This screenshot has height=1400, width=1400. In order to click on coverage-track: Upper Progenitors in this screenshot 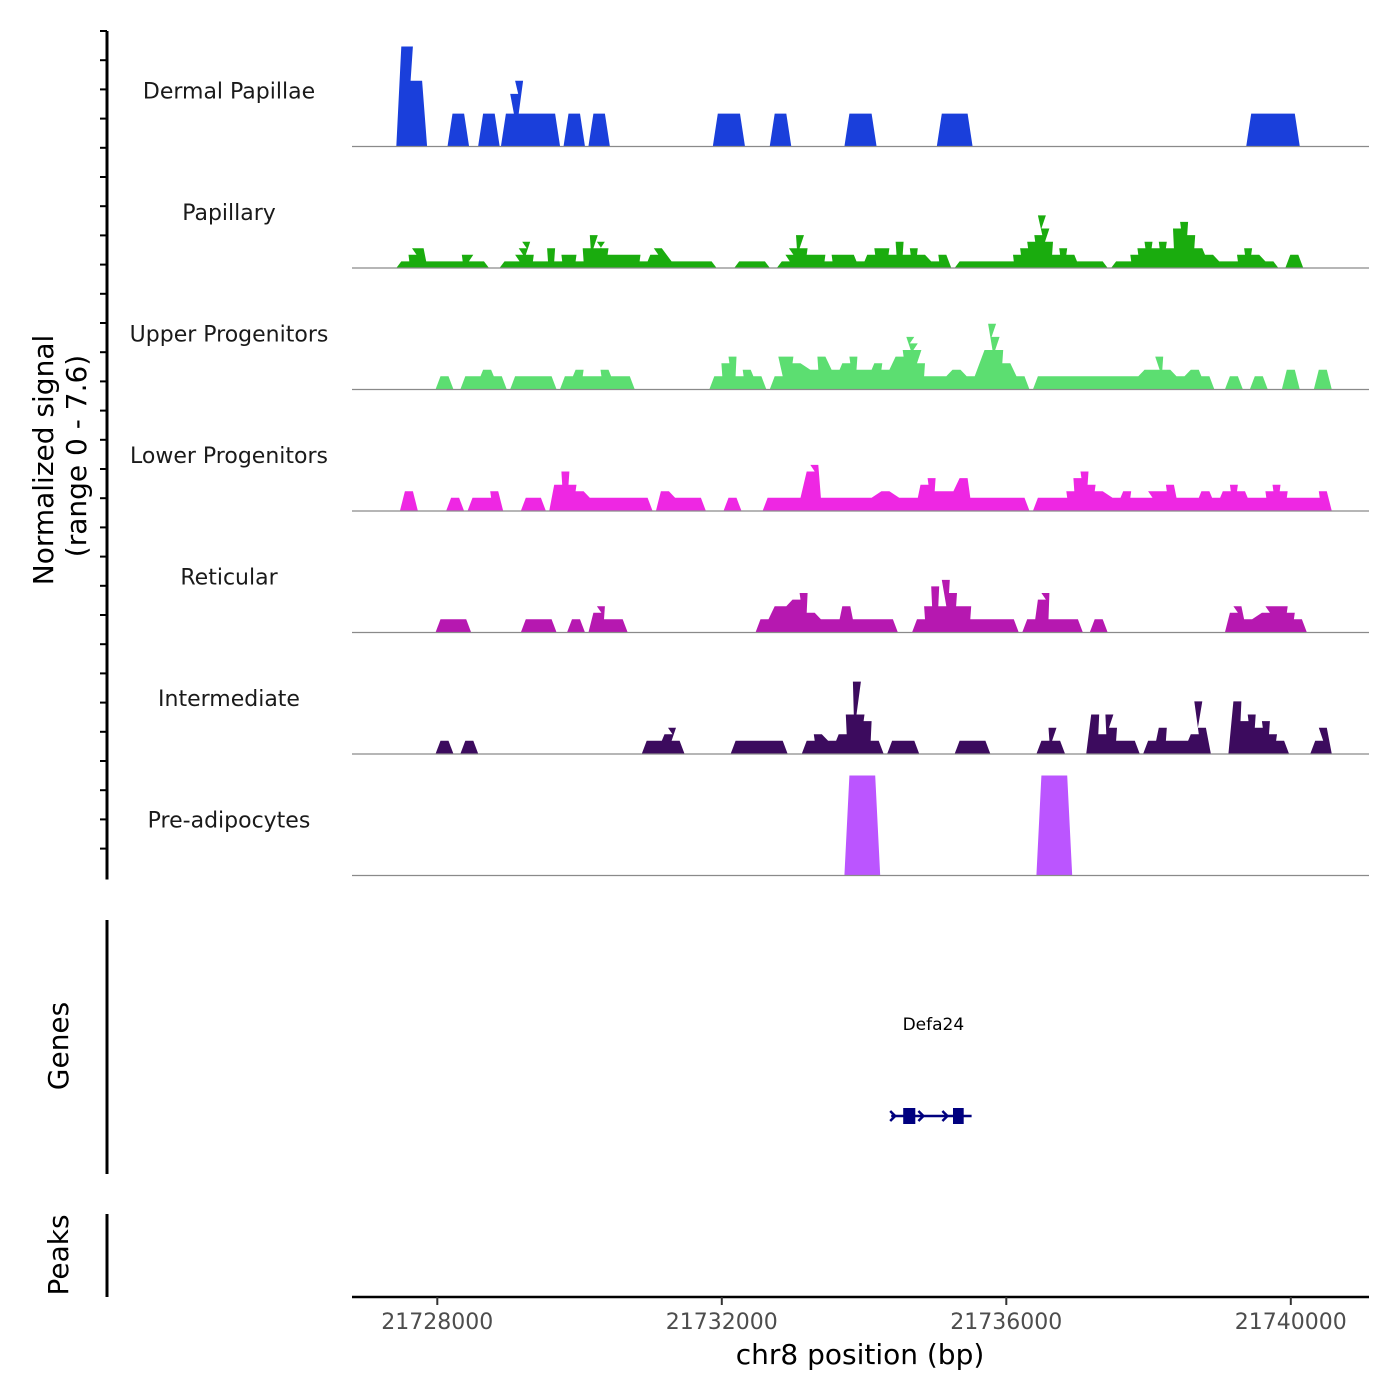, I will do `click(749, 357)`.